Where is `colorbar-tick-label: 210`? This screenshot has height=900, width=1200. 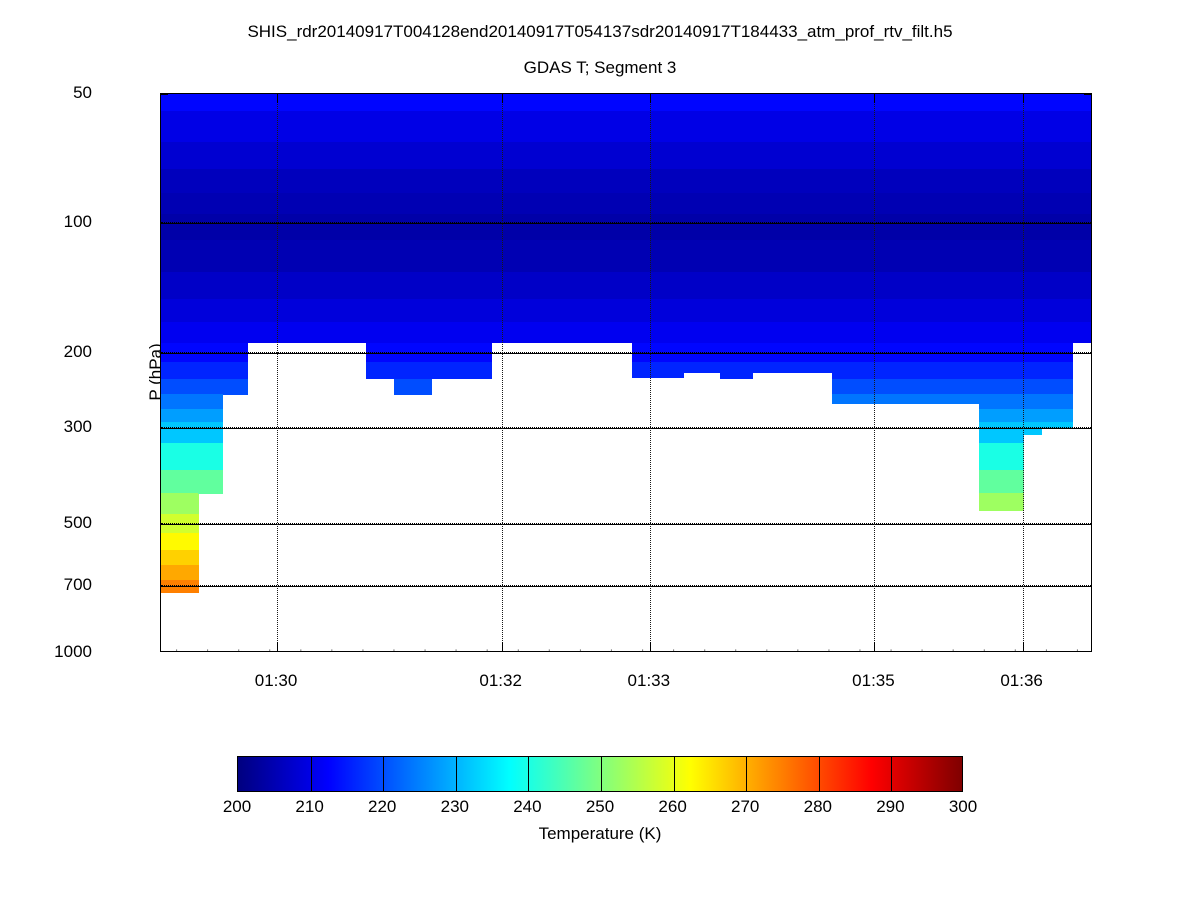 colorbar-tick-label: 210 is located at coordinates (309, 806).